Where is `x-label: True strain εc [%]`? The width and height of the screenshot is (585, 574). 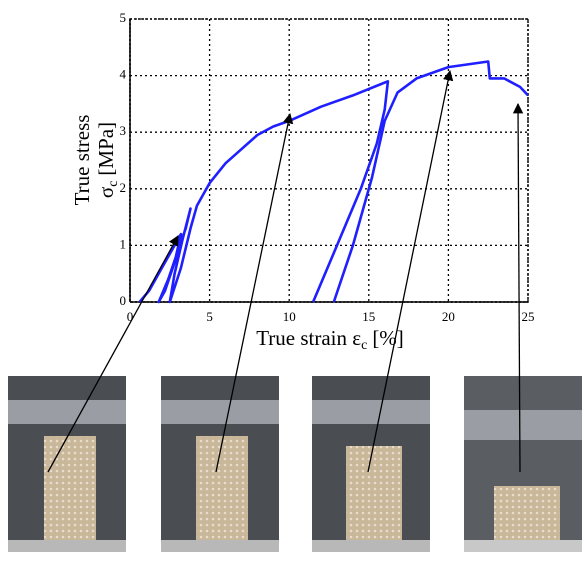 x-label: True strain εc [%] is located at coordinates (330, 339).